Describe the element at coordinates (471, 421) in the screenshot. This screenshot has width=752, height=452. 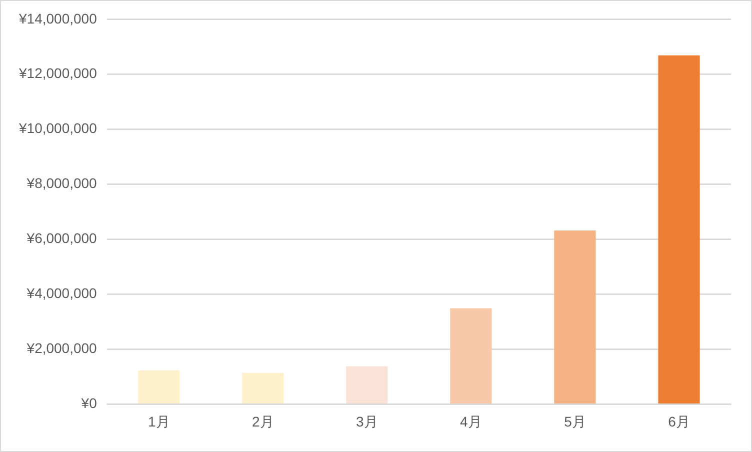
I see `x-tick-label: 4月` at that location.